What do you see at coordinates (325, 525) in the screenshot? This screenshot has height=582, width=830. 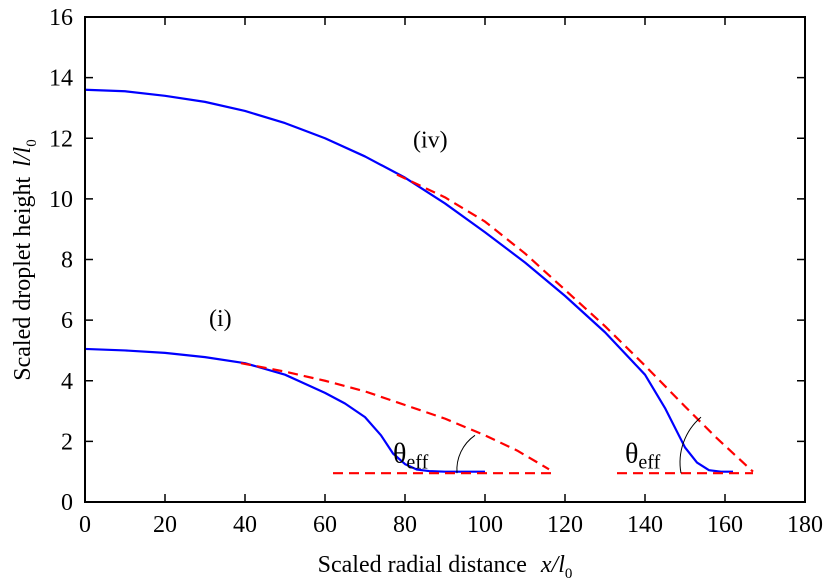 I see `x-tick-label: 60` at bounding box center [325, 525].